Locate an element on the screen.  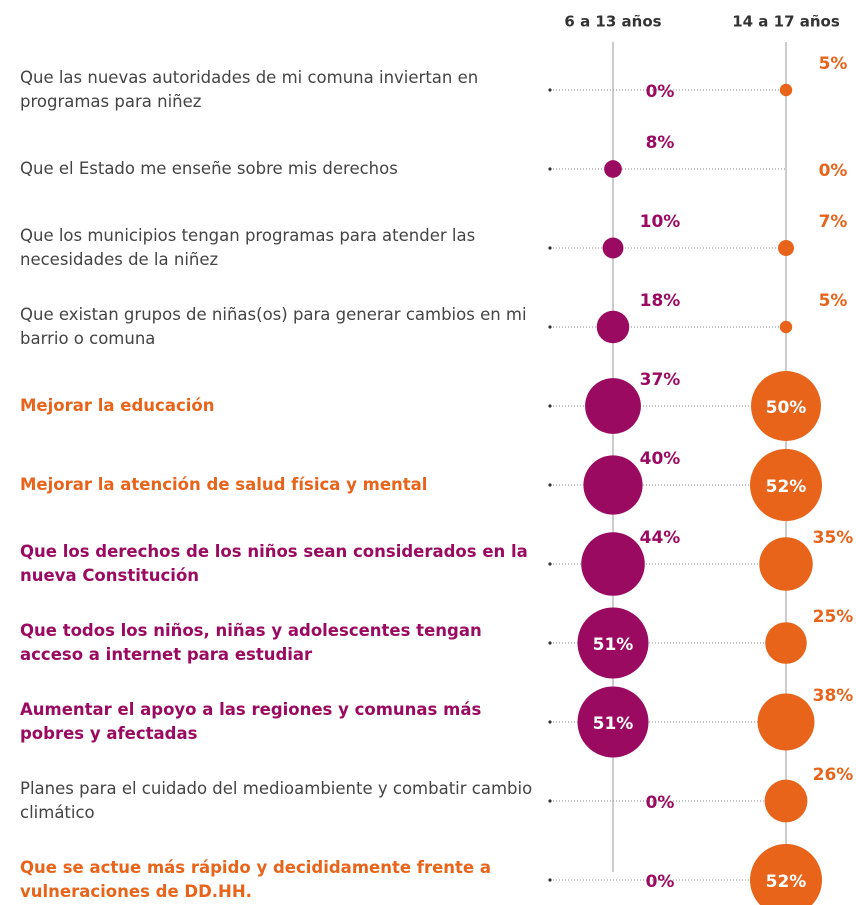
value-label: 25% is located at coordinates (833, 617).